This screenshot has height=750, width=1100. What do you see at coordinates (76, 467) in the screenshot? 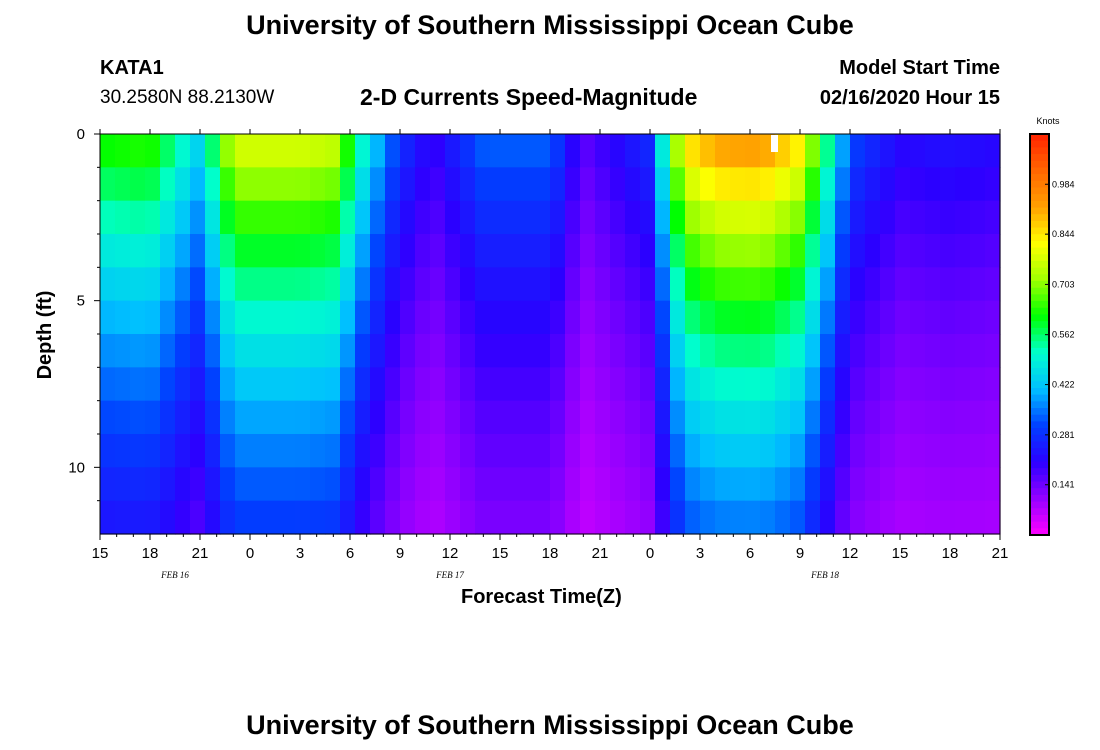
I see `y-tick-label: 10` at bounding box center [76, 467].